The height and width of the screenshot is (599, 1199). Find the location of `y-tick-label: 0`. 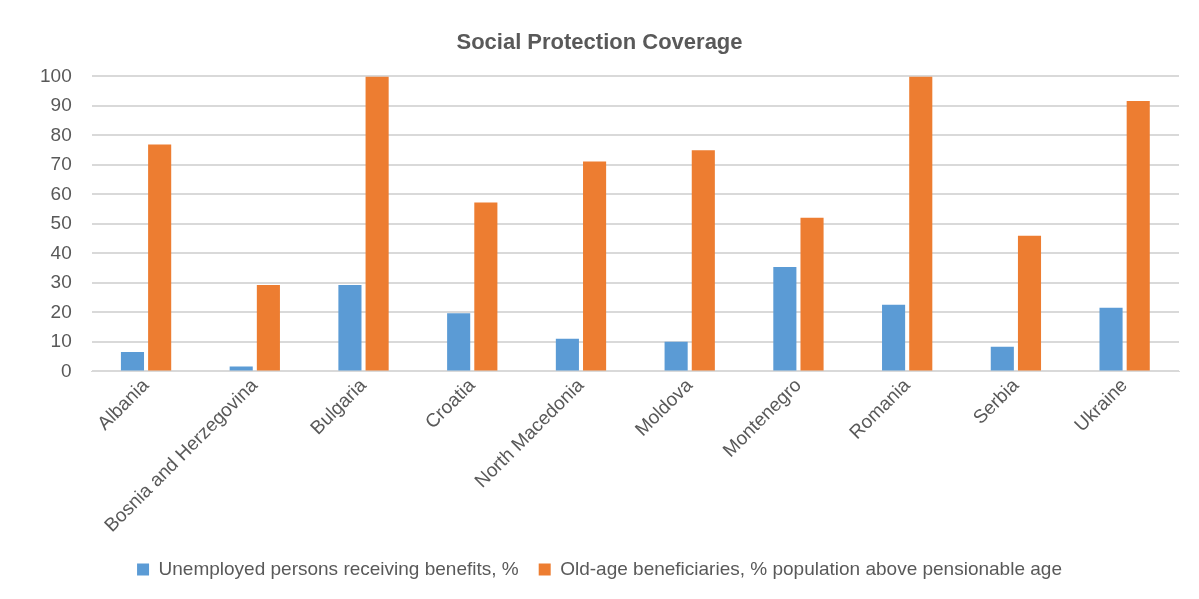

y-tick-label: 0 is located at coordinates (66, 370).